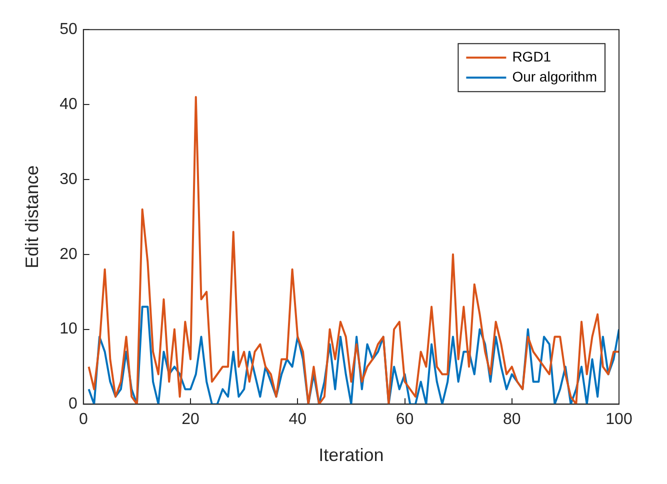 The height and width of the screenshot is (484, 667). What do you see at coordinates (511, 419) in the screenshot?
I see `x-tick-label: 80` at bounding box center [511, 419].